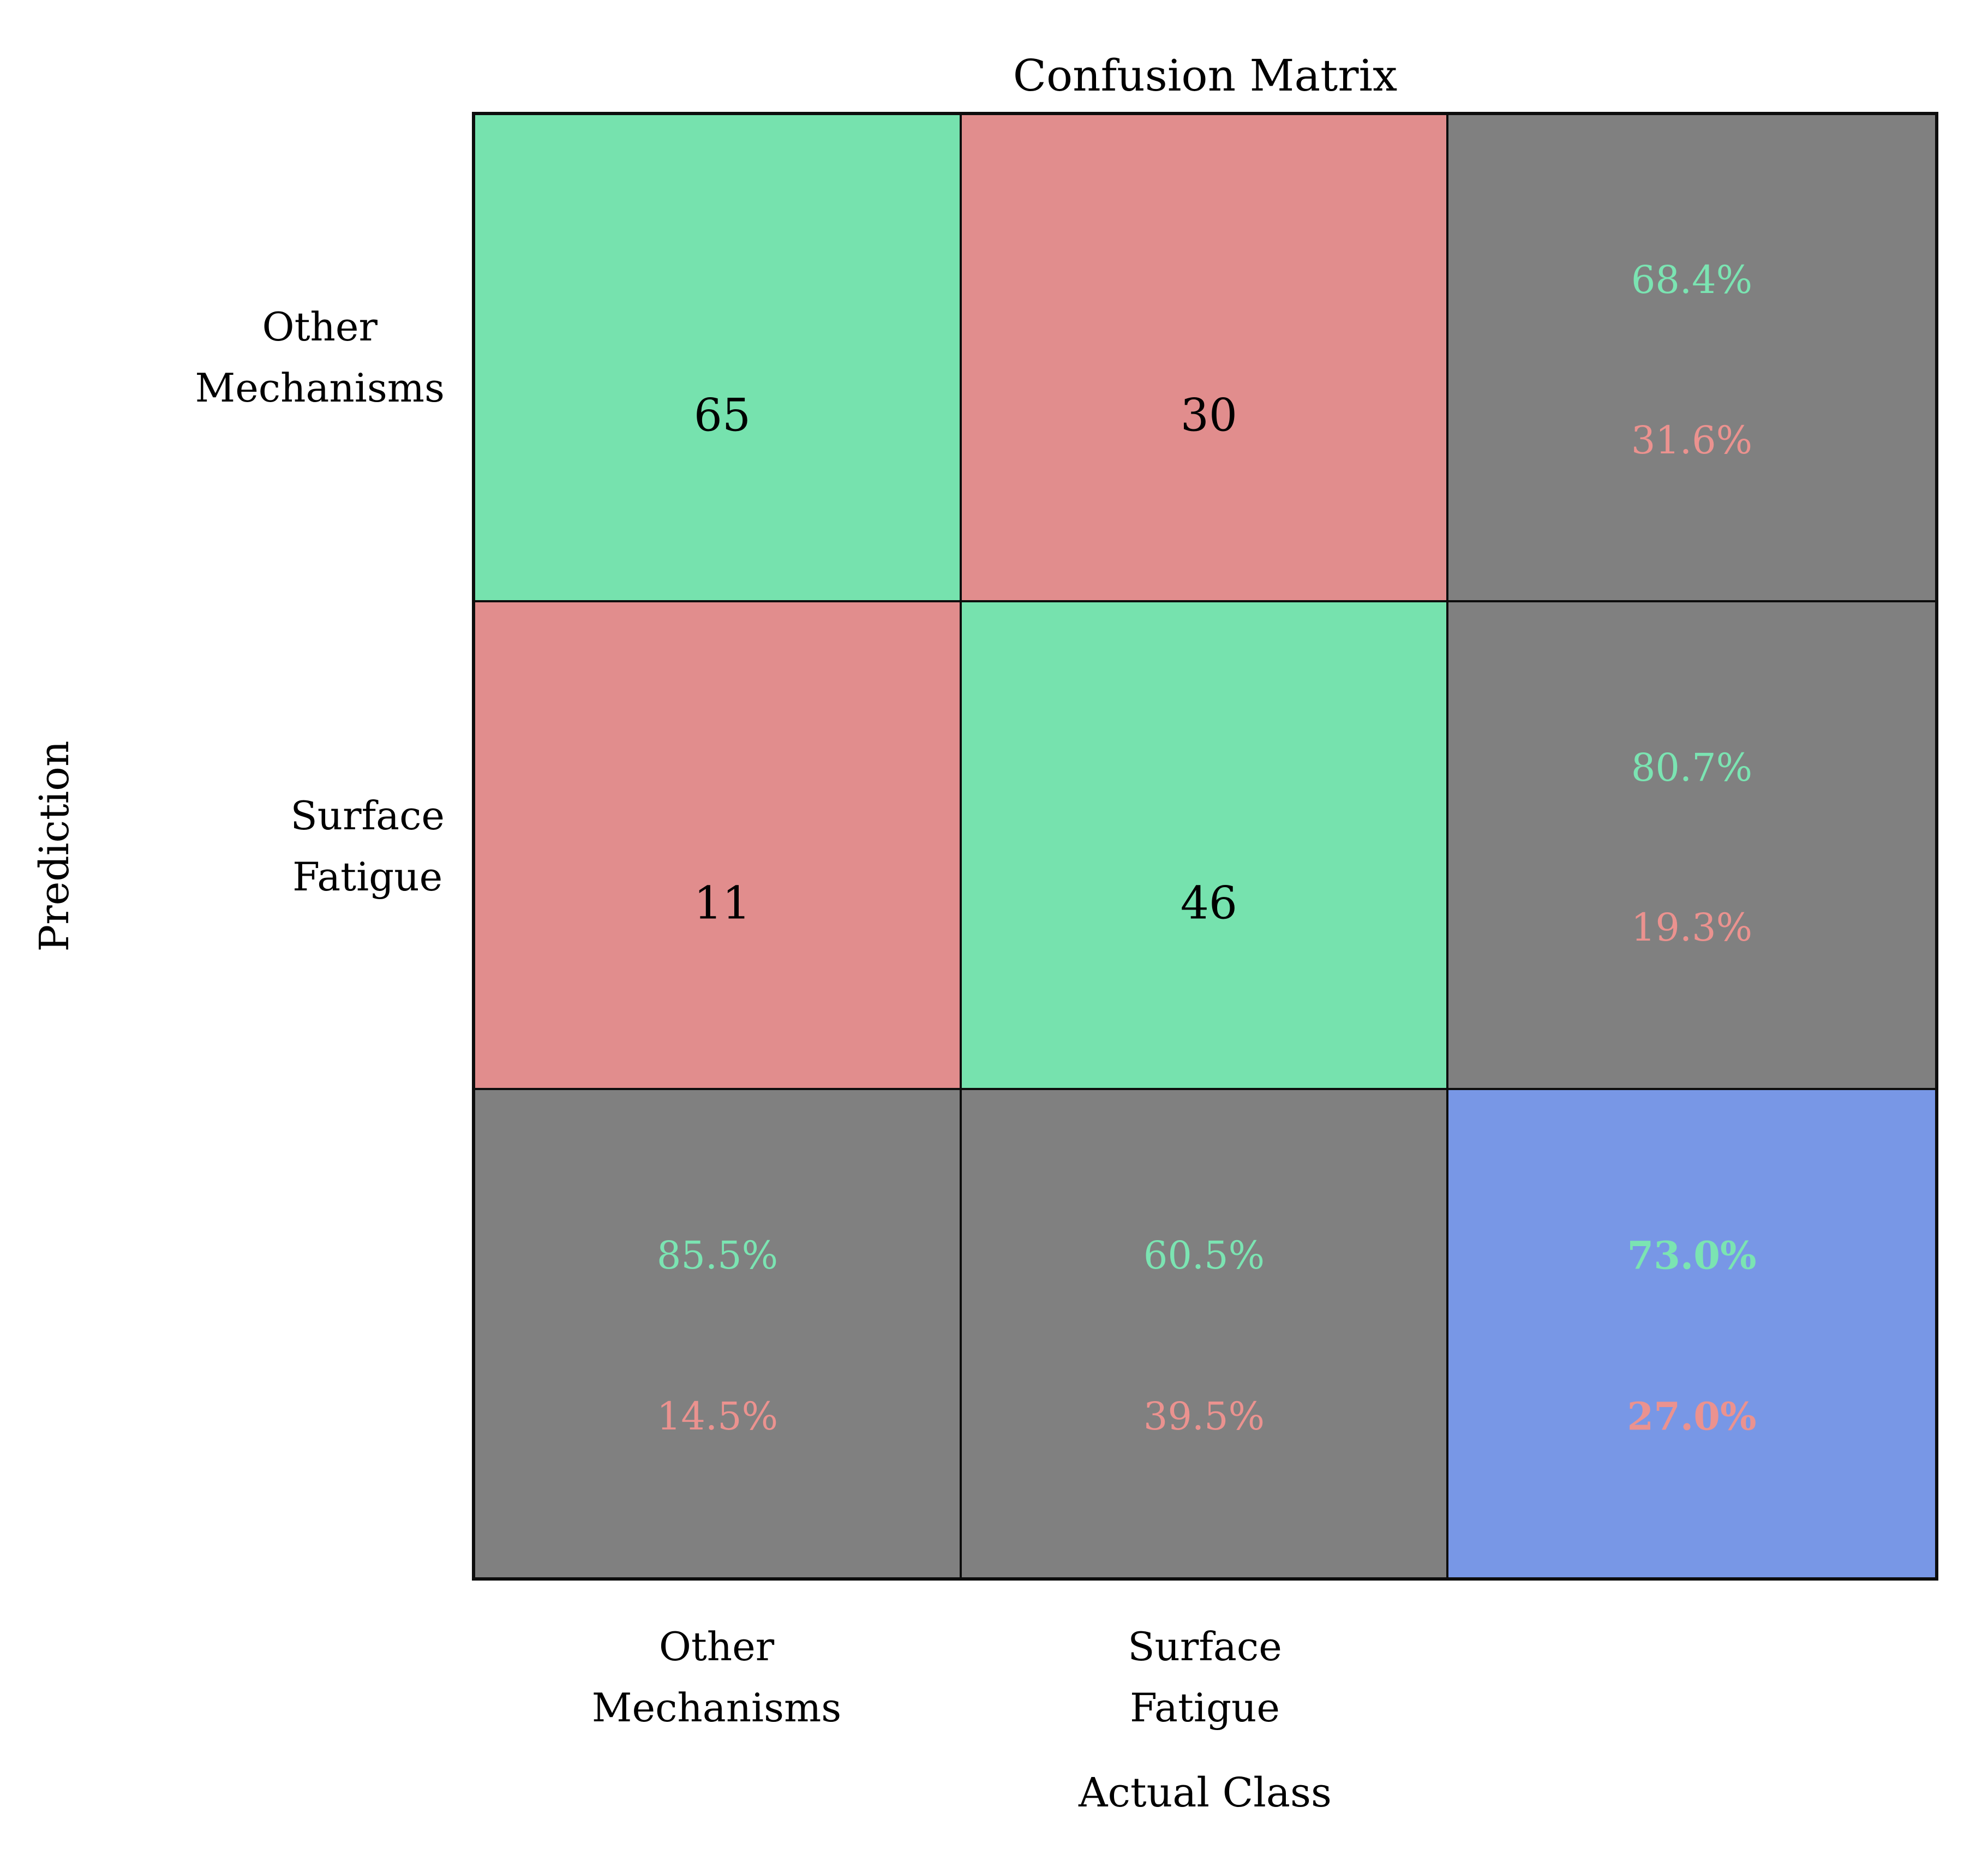 This screenshot has width=1988, height=1855. Describe the element at coordinates (320, 388) in the screenshot. I see `y-tick-line: Mechanisms` at that location.